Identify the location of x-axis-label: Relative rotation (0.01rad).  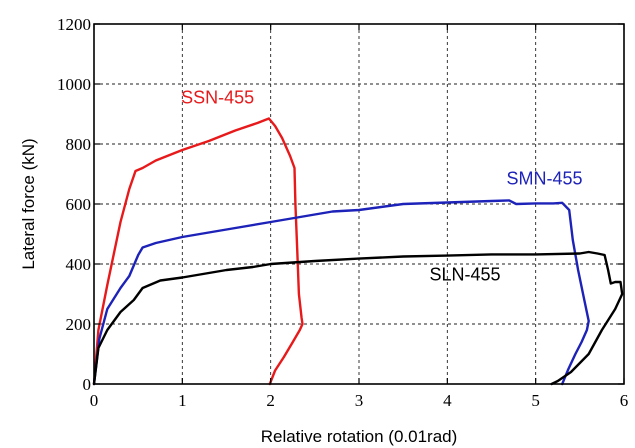
(359, 436).